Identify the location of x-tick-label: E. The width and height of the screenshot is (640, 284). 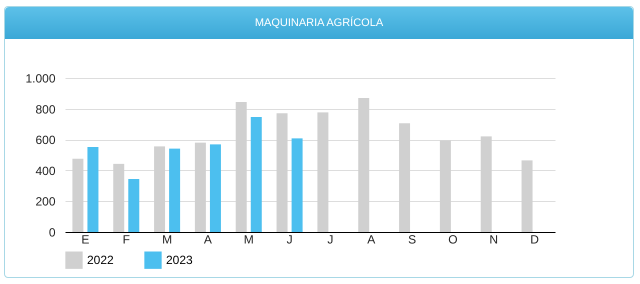
(85, 239).